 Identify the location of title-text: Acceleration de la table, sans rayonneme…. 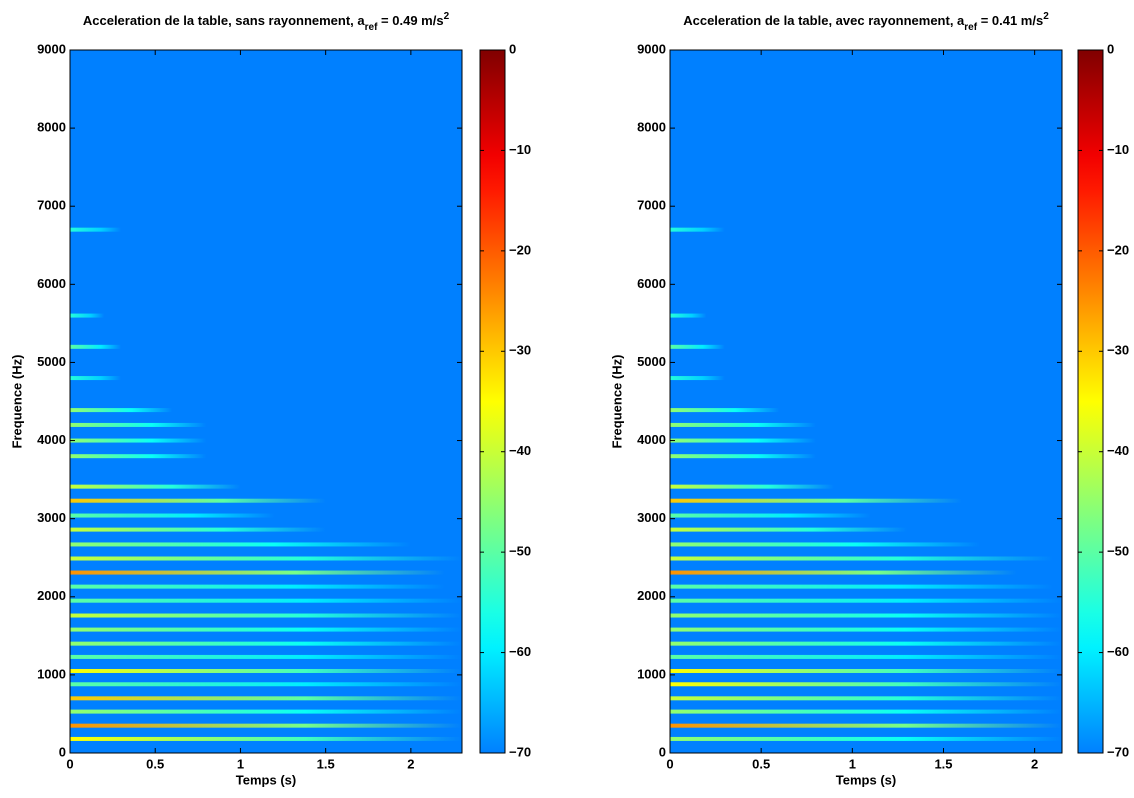
(224, 20).